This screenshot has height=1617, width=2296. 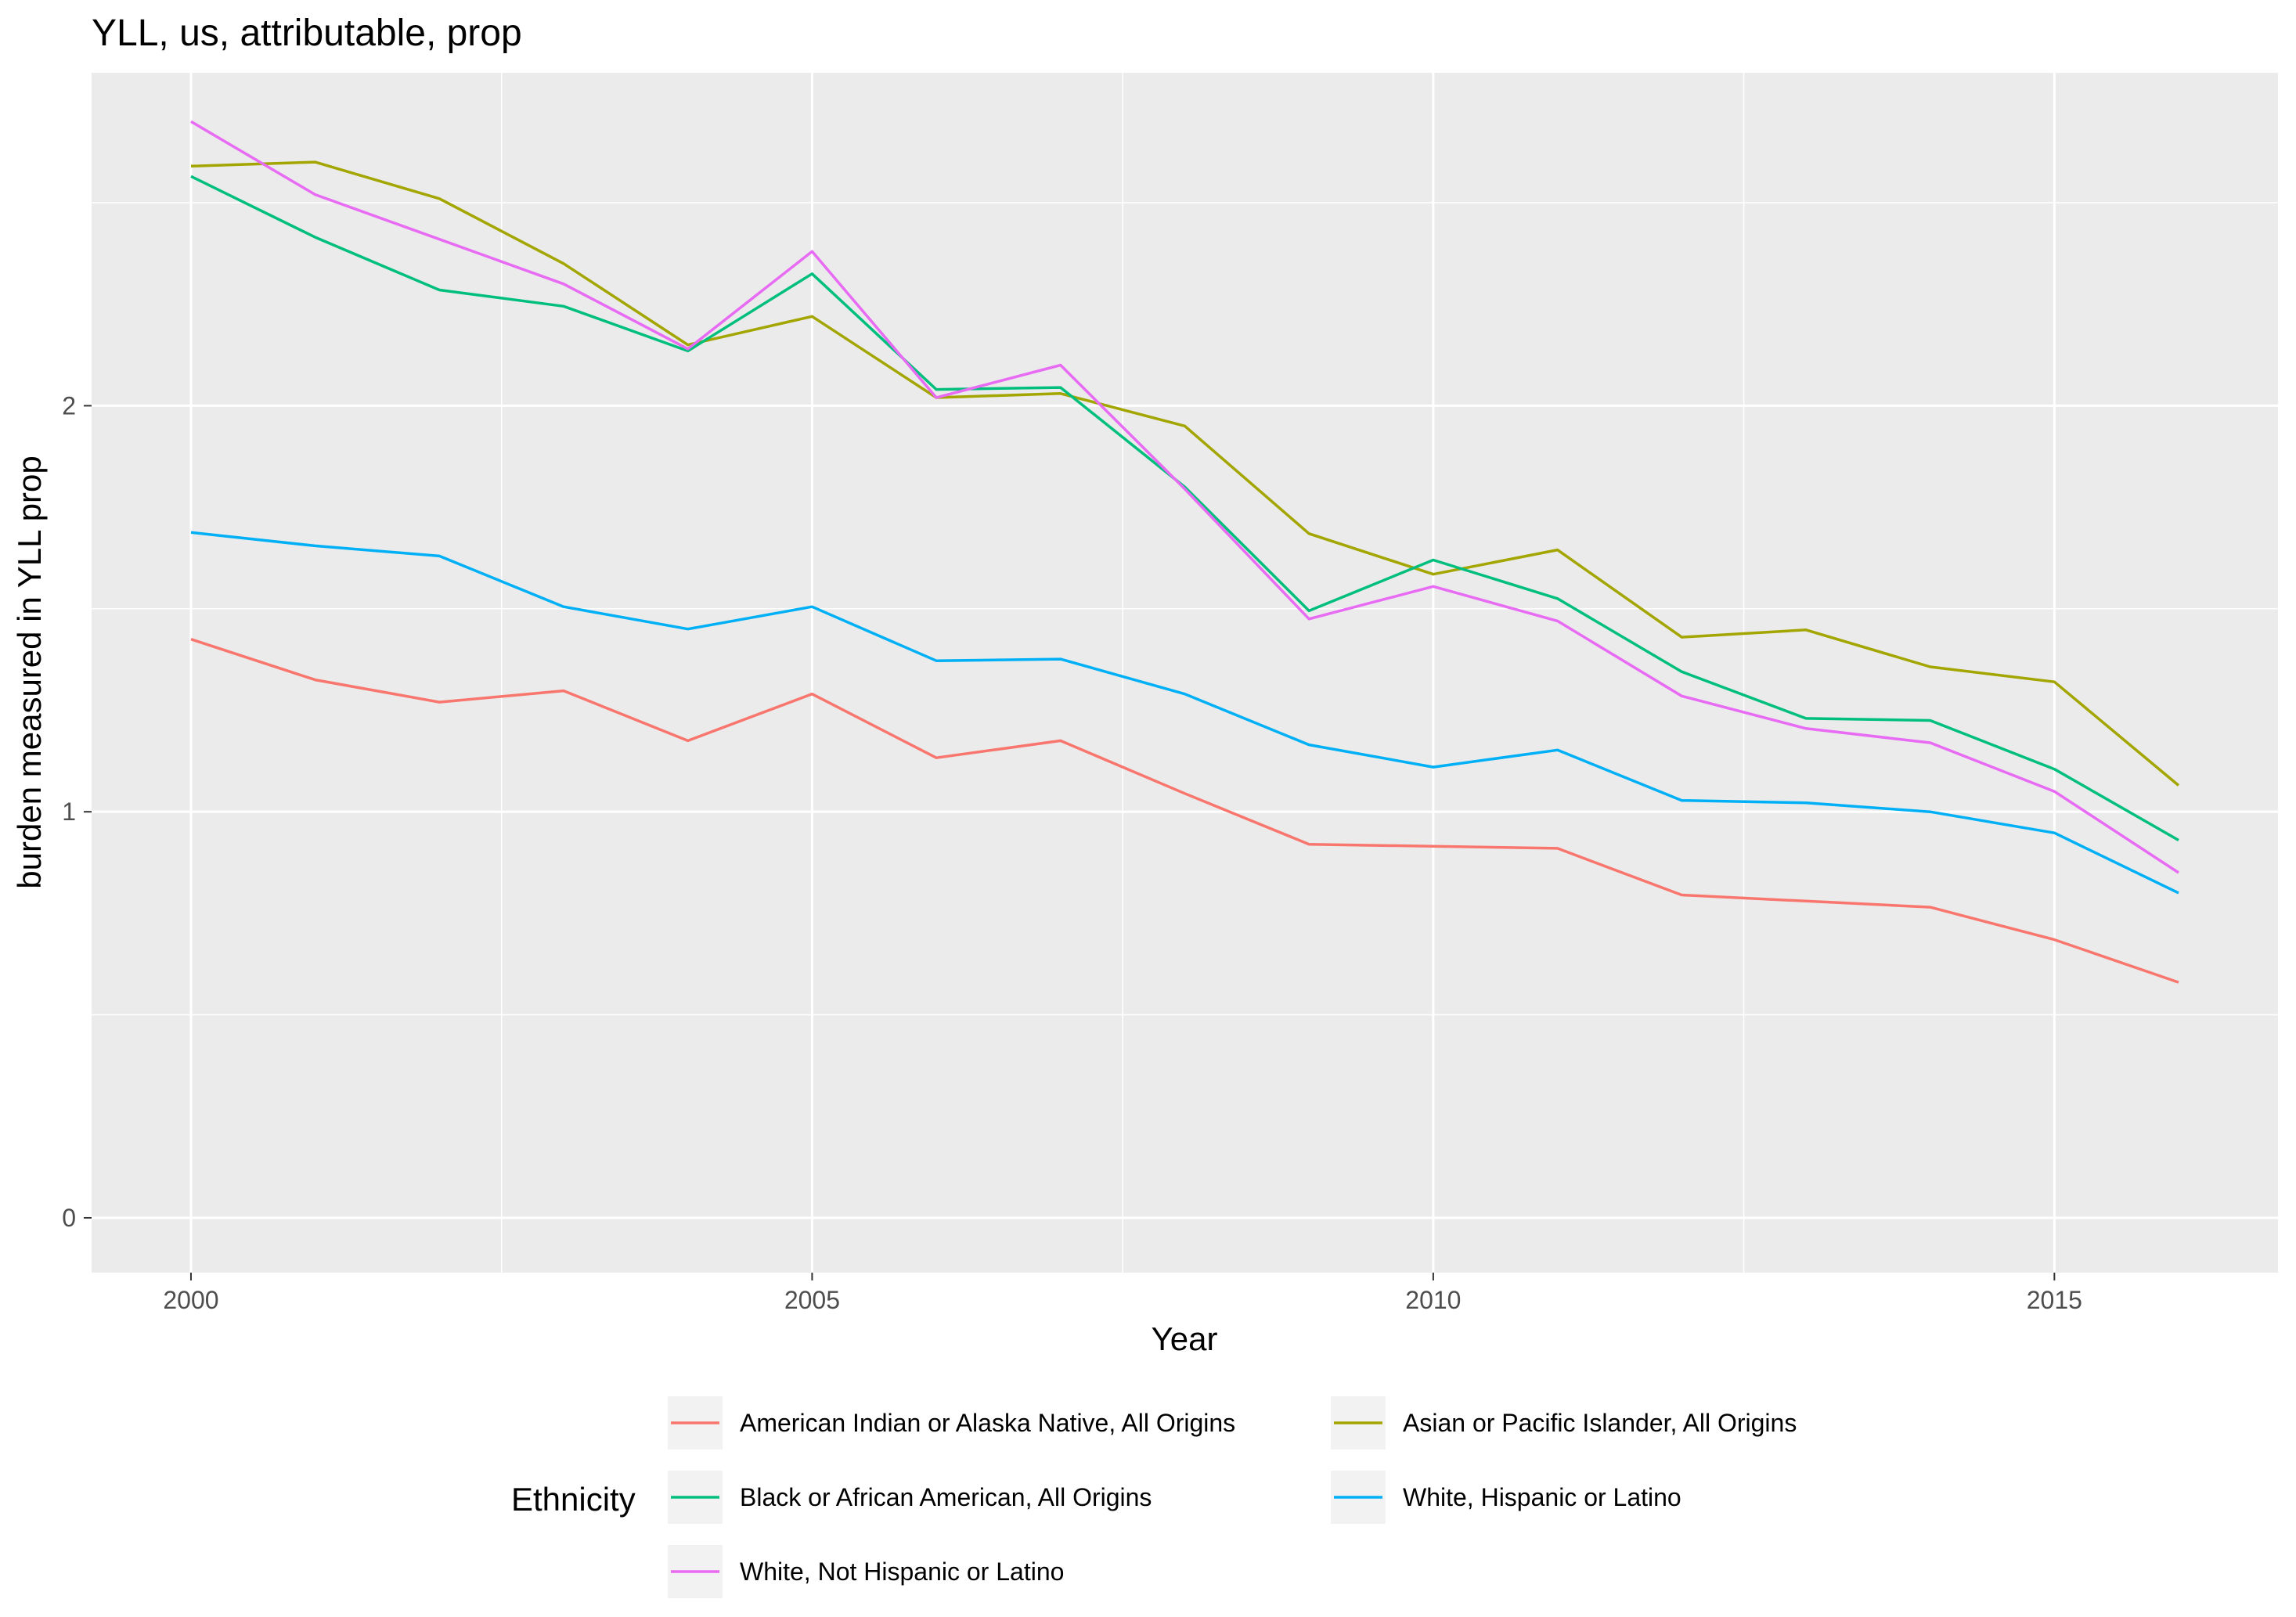 I want to click on x-axis: 2000 2005 2010 2015, so click(x=1122, y=1293).